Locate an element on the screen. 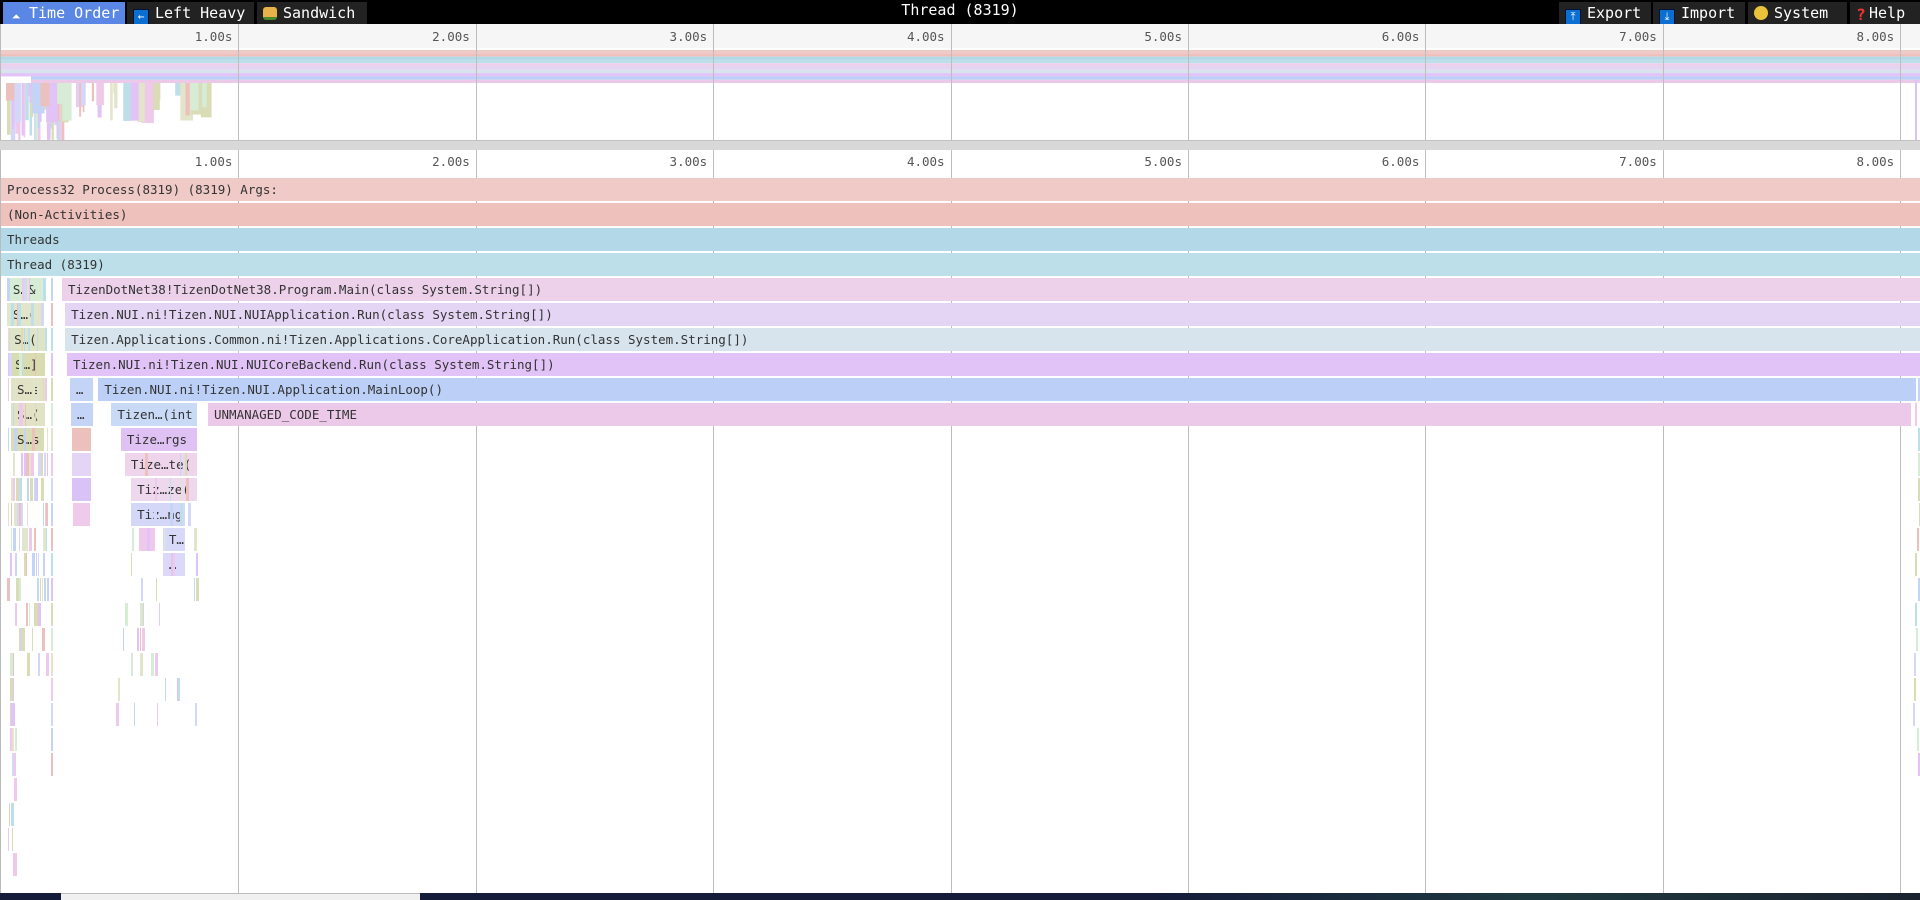 The width and height of the screenshot is (1920, 900). help-button: ? Help is located at coordinates (1885, 13).